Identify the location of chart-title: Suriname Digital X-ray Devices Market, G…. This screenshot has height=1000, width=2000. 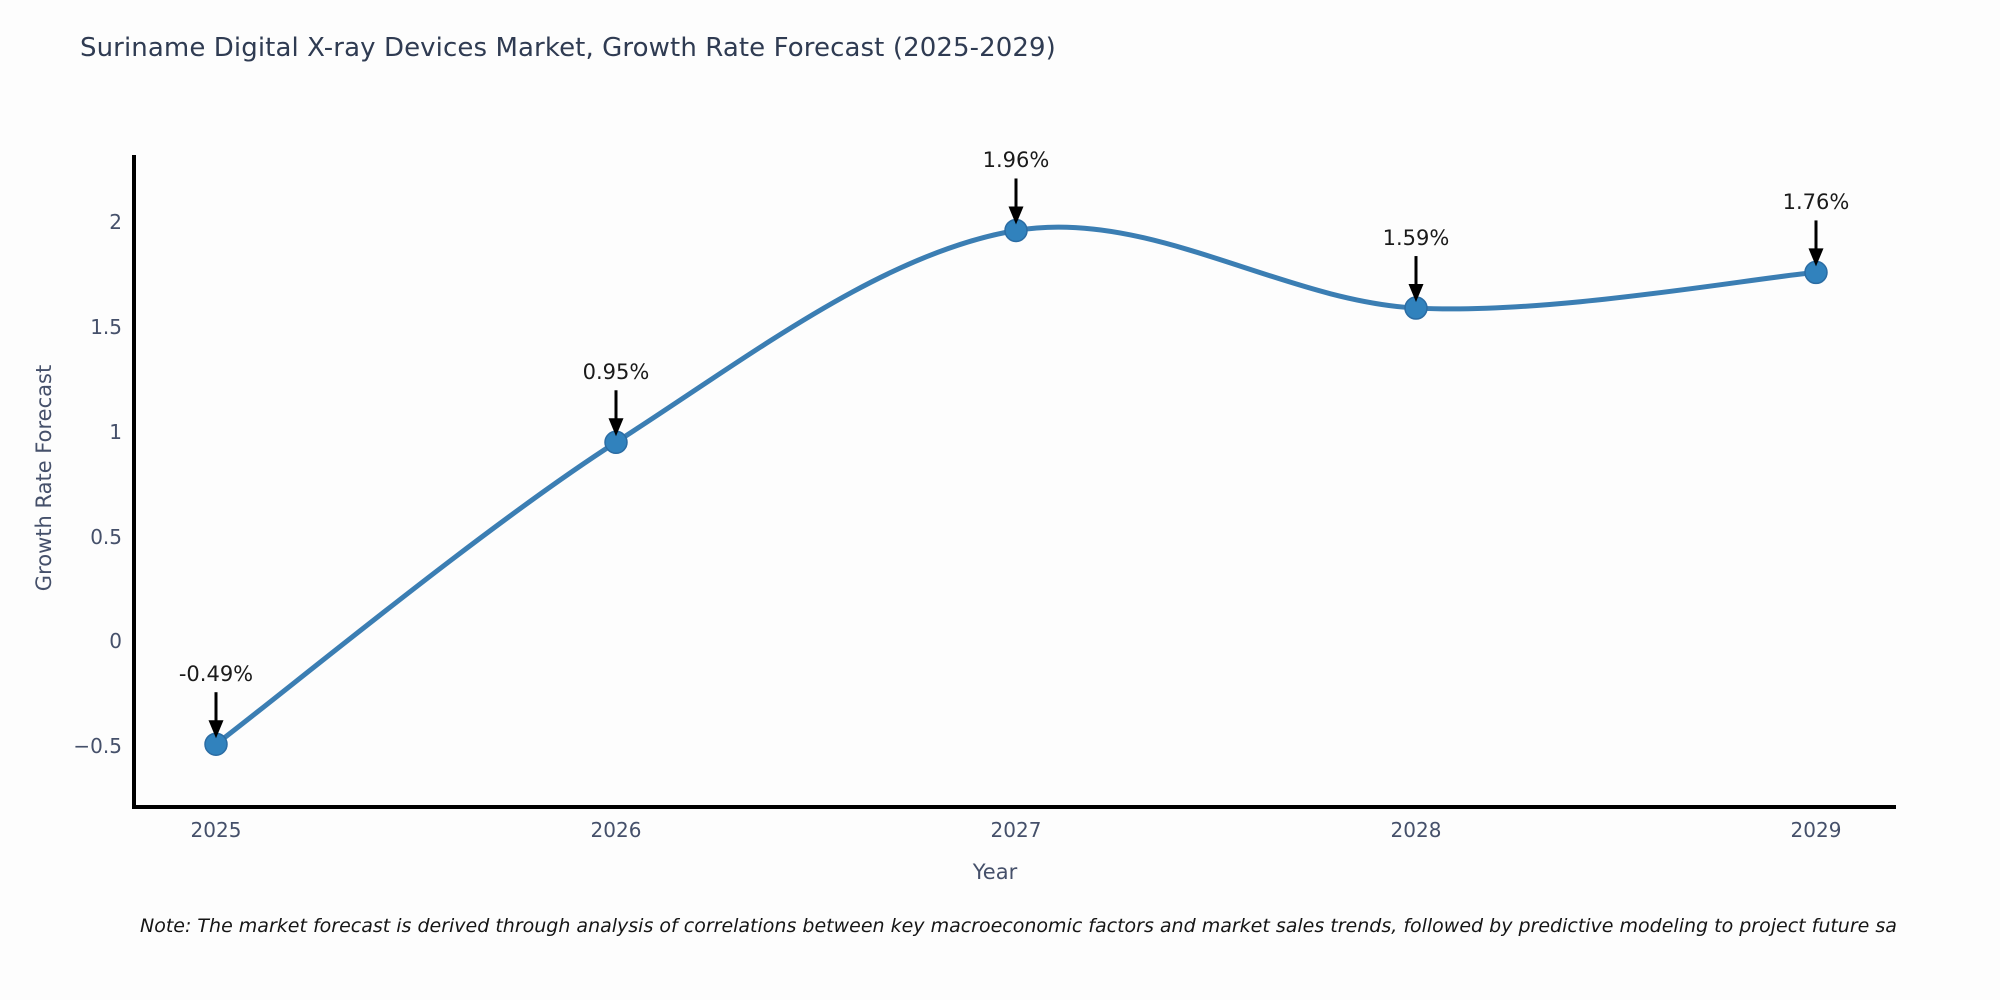
(568, 48).